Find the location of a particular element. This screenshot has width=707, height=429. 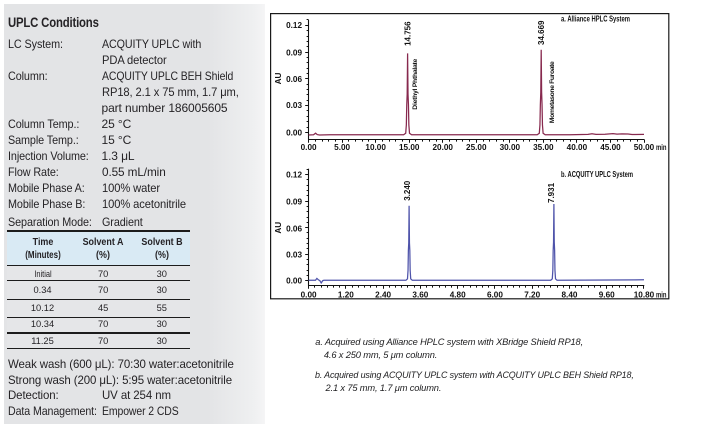

svg-text: 35.00 is located at coordinates (543, 147).